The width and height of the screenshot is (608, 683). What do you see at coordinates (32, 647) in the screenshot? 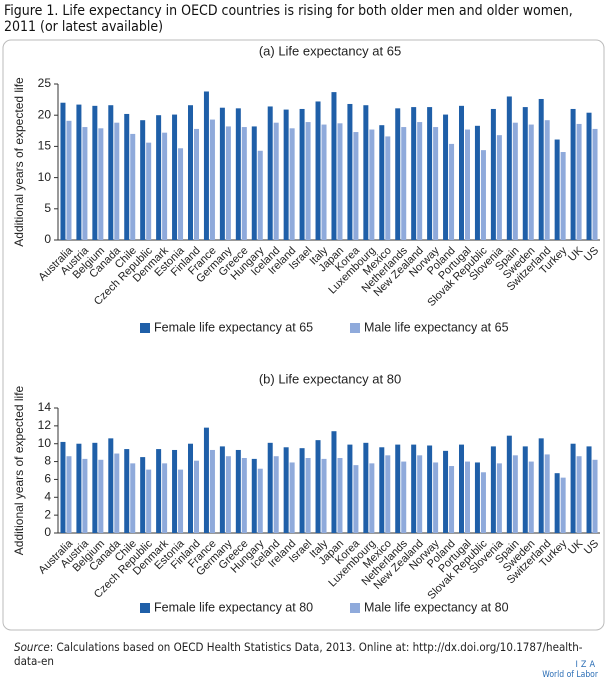
I see `source-label: Source` at bounding box center [32, 647].